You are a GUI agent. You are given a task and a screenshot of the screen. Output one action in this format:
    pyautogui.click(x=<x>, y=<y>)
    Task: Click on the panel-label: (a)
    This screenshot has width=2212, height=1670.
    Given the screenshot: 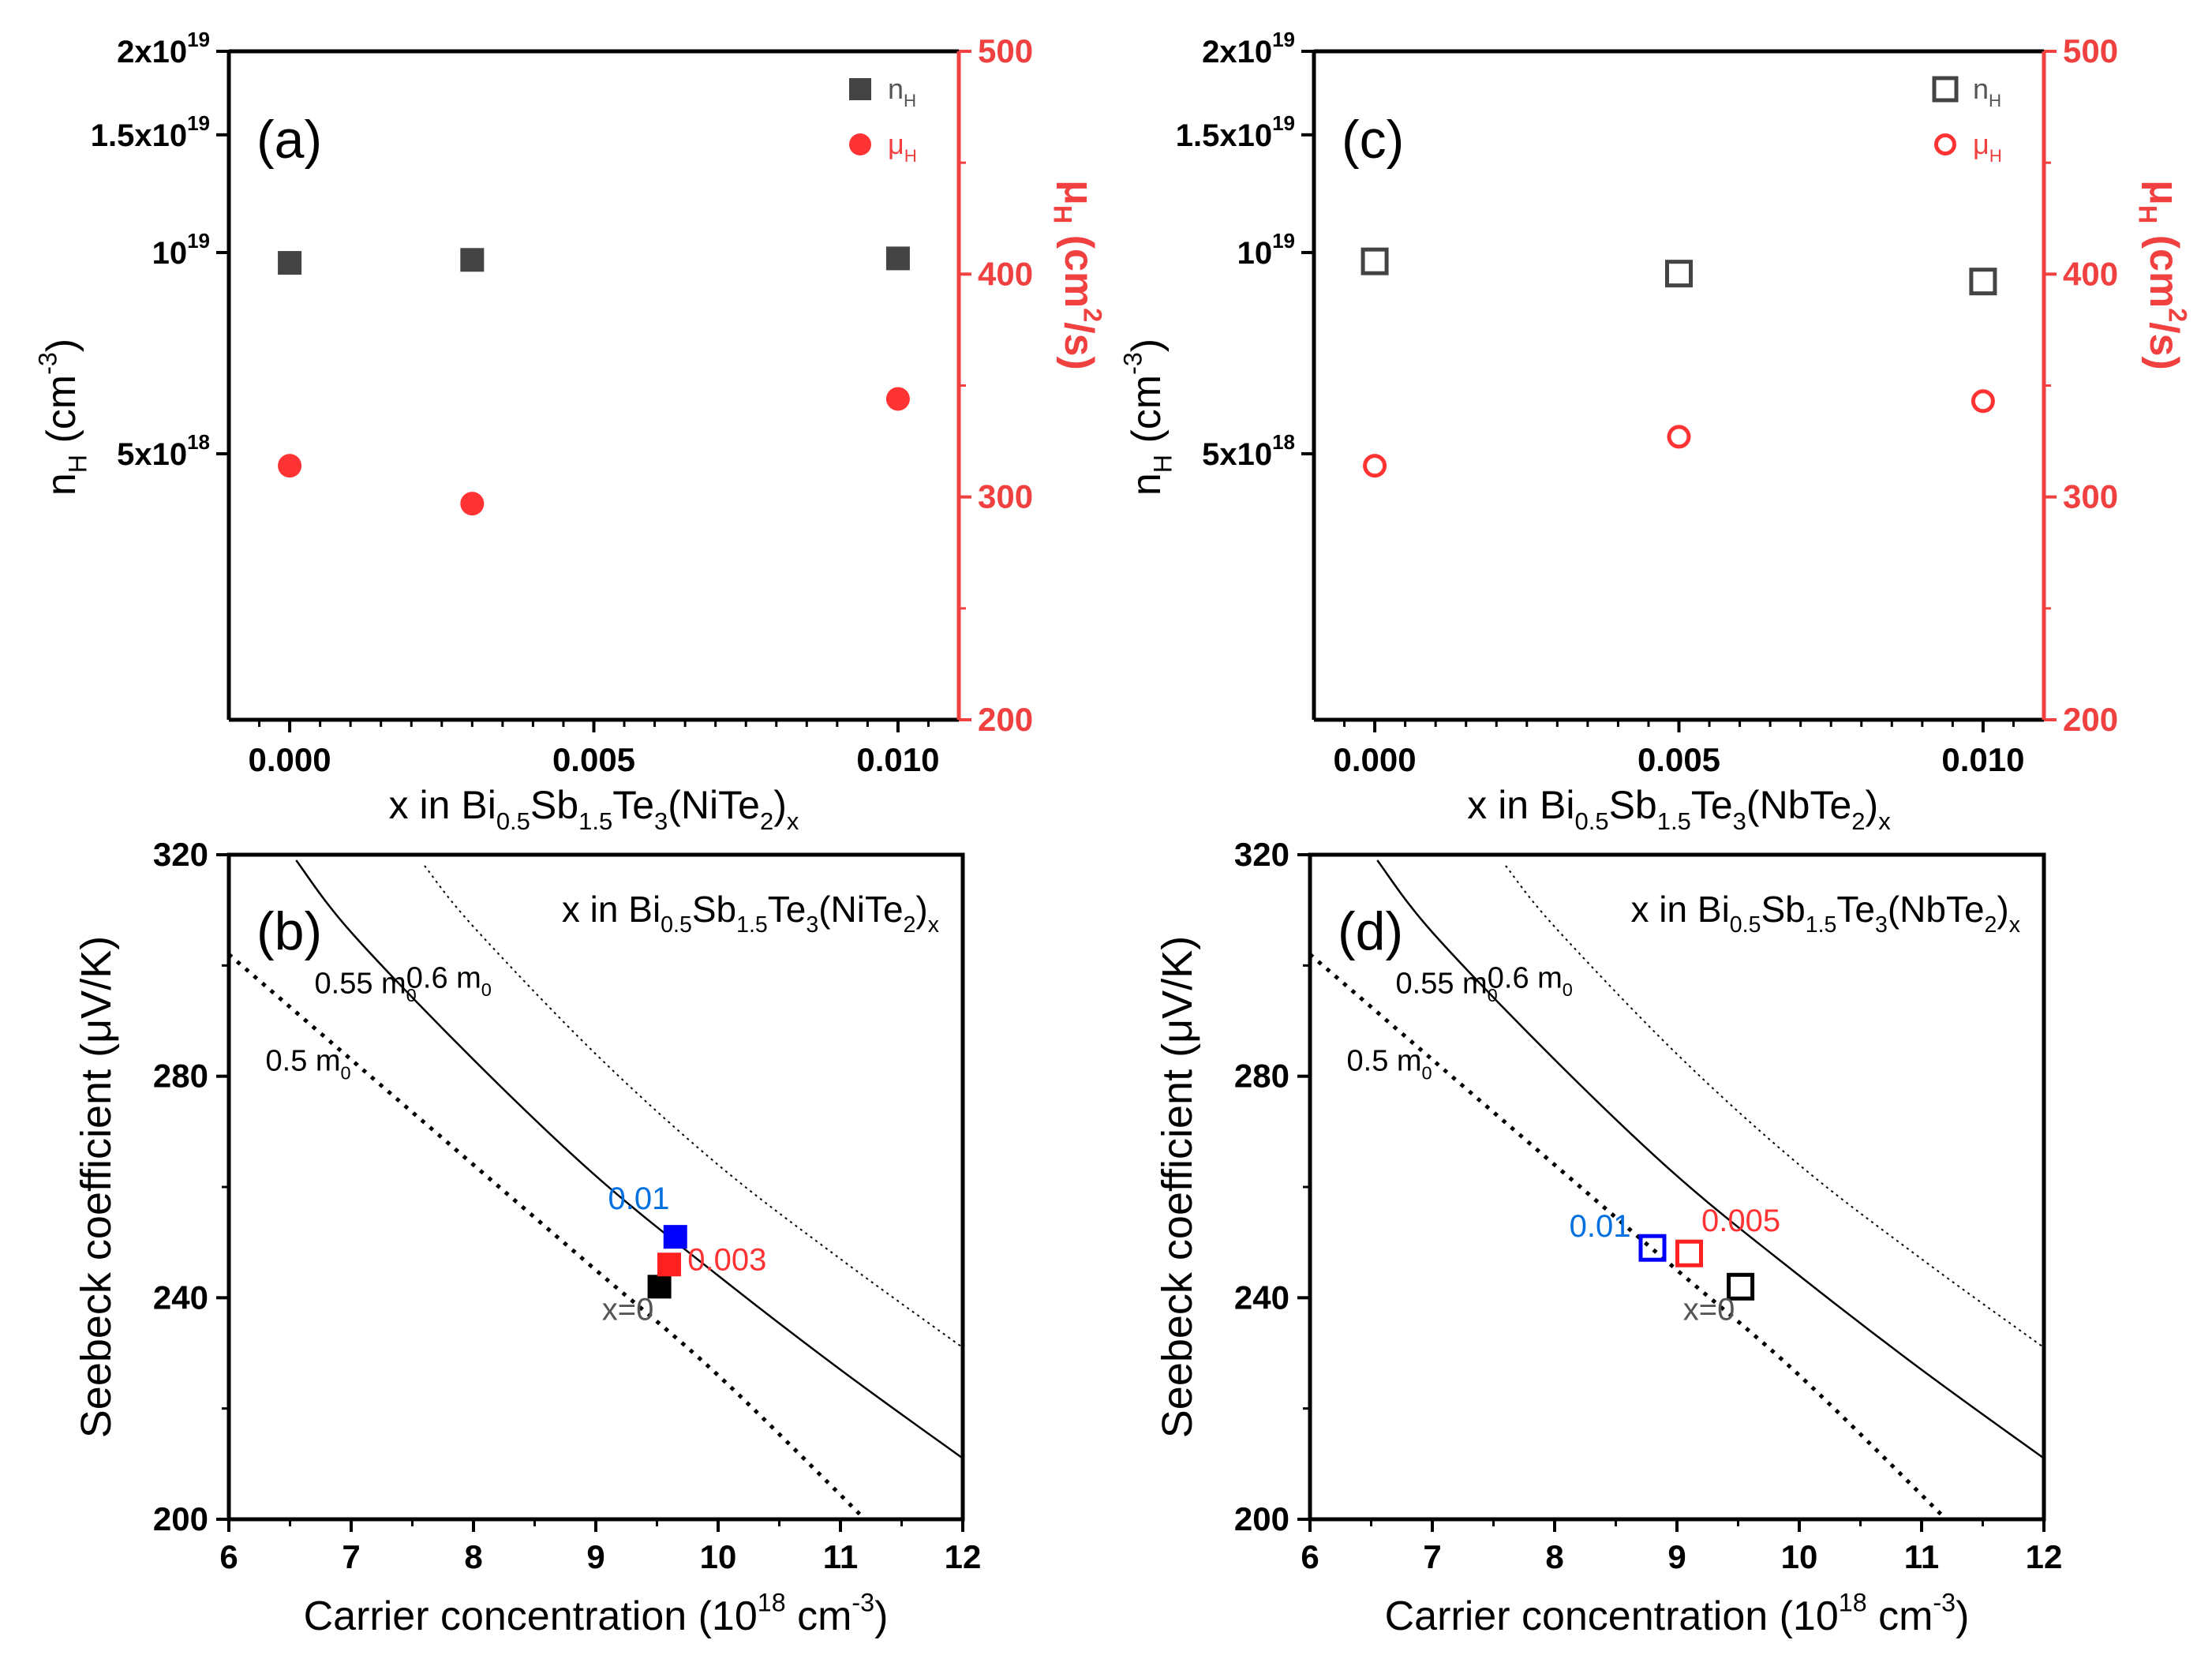 What is the action you would take?
    pyautogui.click(x=289, y=140)
    